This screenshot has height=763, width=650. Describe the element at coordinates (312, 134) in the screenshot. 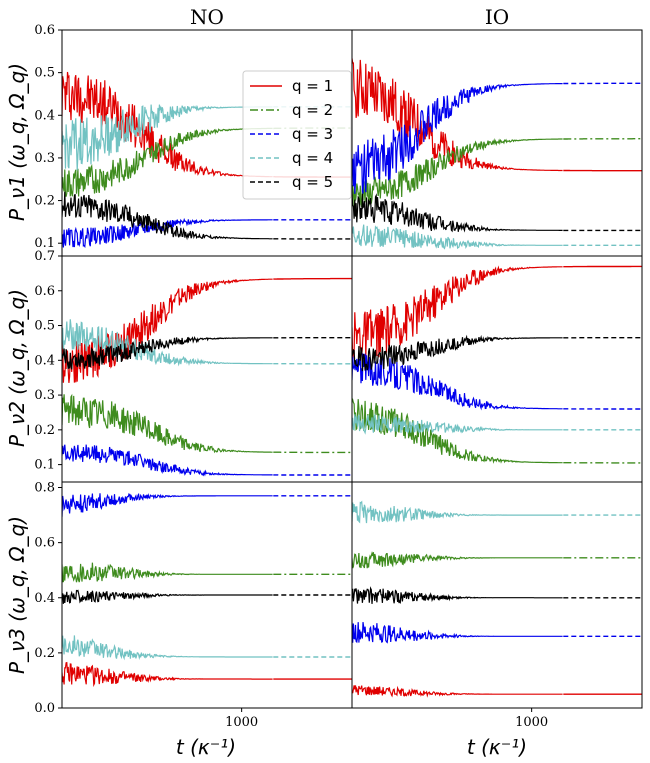

I see `legend-label-q3: q = 3` at that location.